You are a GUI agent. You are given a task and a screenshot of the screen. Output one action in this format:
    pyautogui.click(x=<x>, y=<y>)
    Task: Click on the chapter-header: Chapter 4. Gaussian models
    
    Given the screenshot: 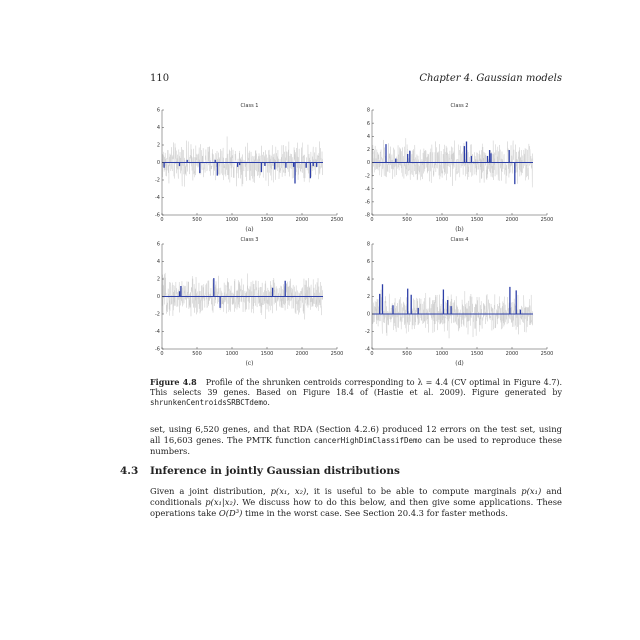 What is the action you would take?
    pyautogui.click(x=490, y=78)
    